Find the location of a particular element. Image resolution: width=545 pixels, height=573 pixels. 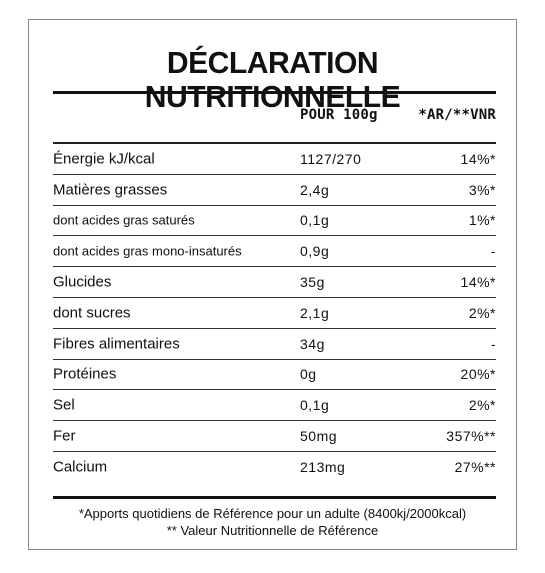

nutrient-name: dont acides gras saturés is located at coordinates (124, 220).